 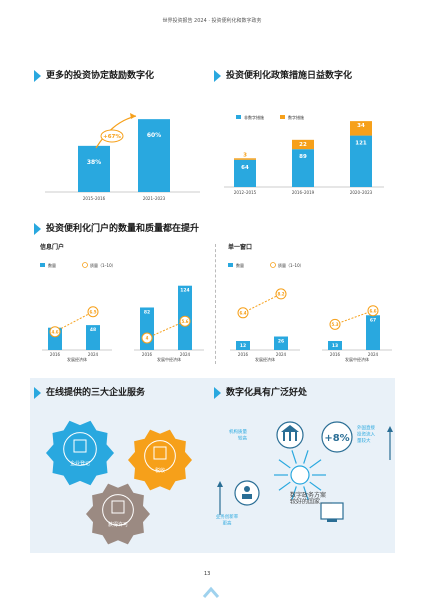 I want to click on page-number: 13, so click(x=207, y=574).